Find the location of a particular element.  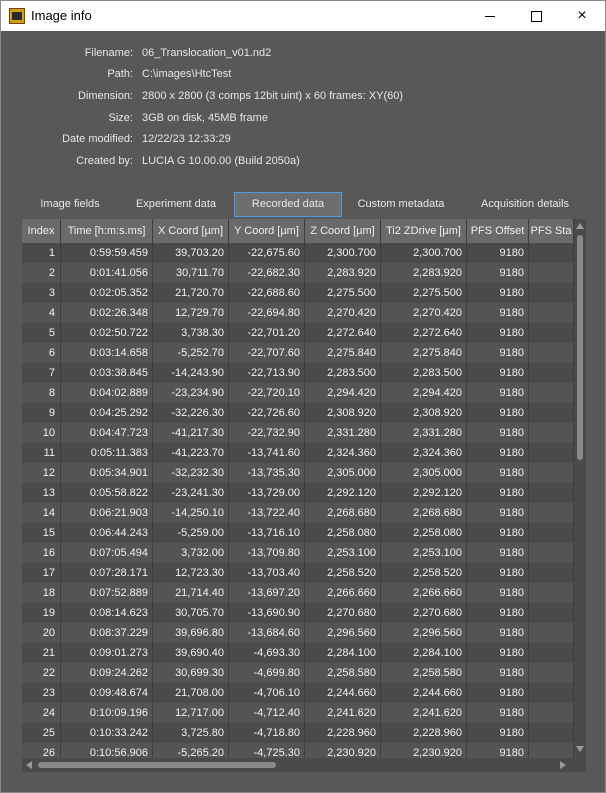

scroll-up-icon is located at coordinates (580, 226).